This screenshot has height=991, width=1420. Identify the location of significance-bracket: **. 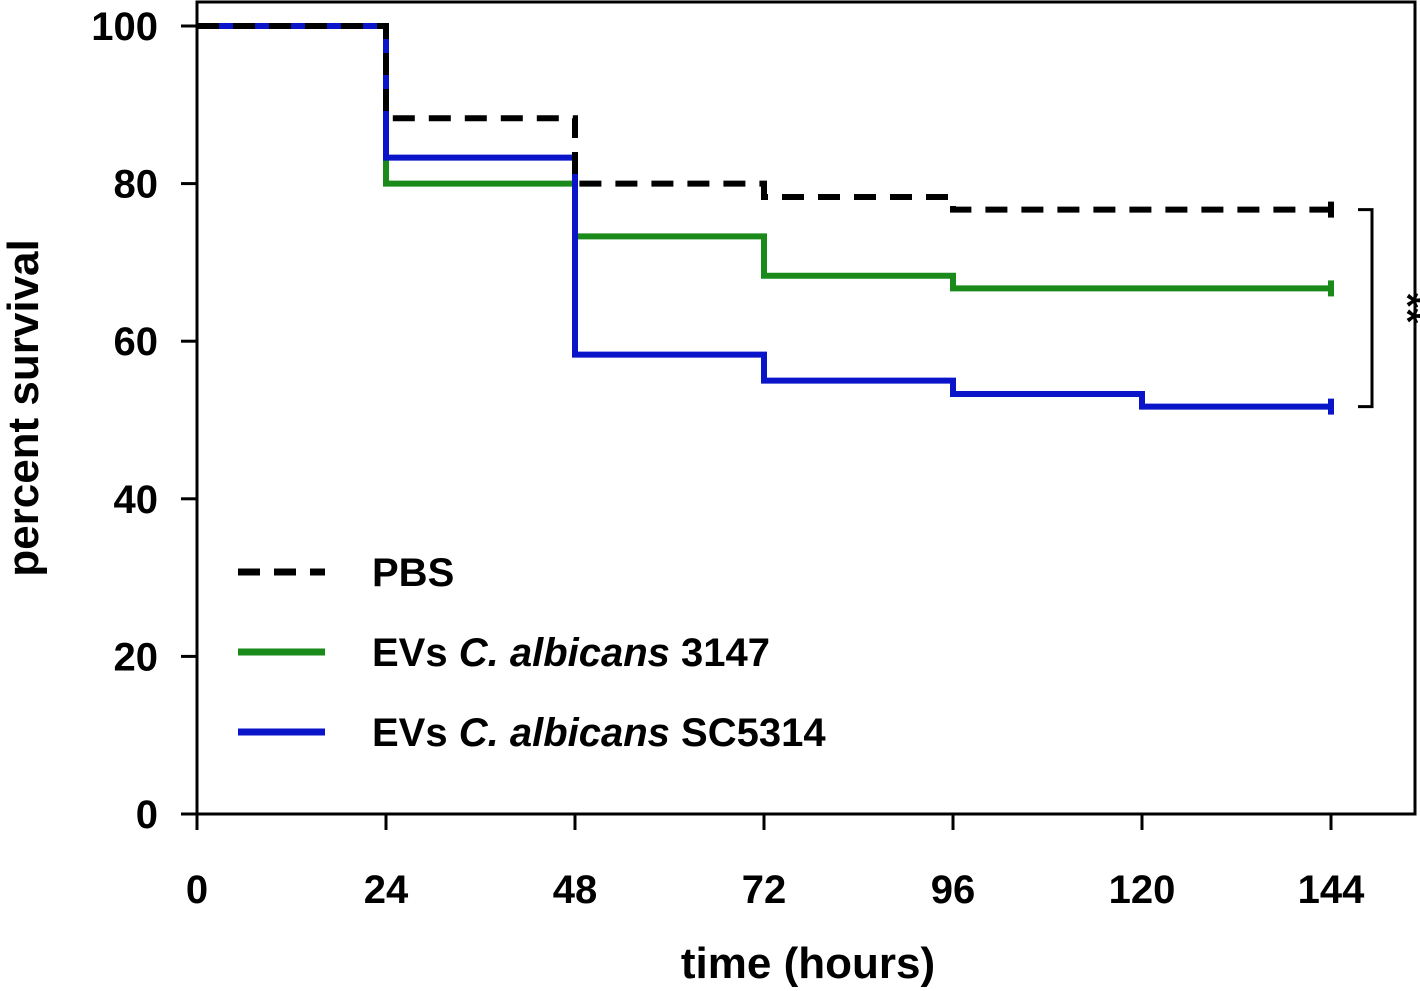
(1389, 308).